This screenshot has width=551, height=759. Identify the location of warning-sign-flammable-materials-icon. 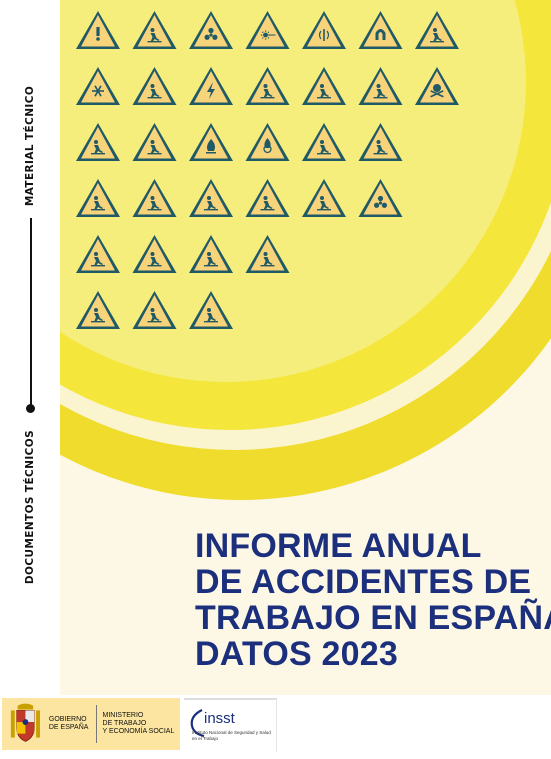
(211, 142).